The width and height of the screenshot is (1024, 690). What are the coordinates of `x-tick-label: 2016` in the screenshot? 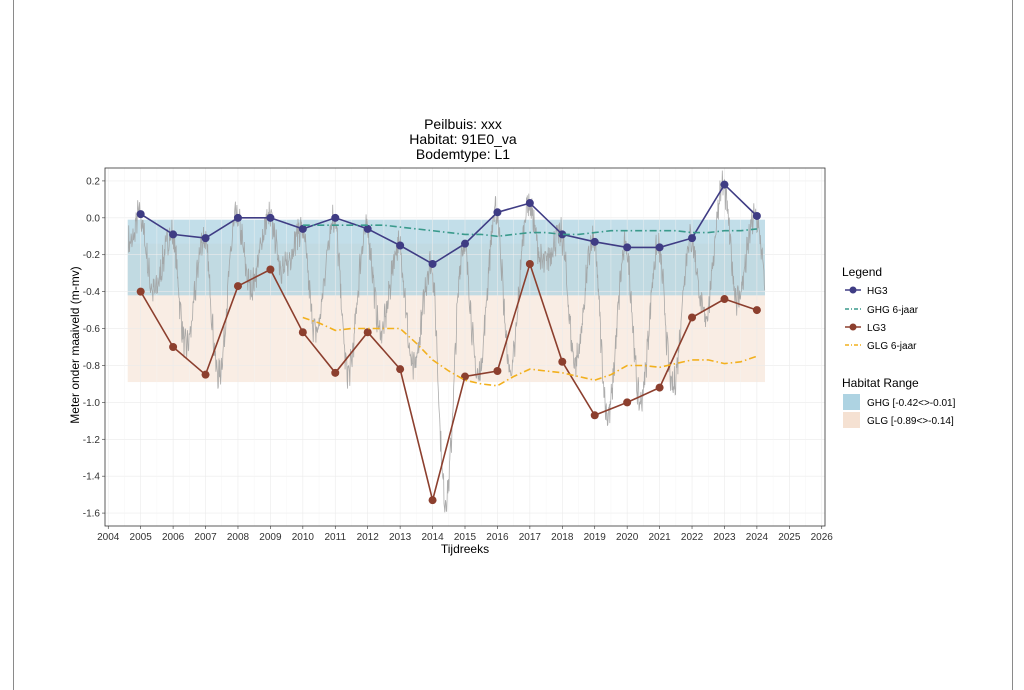 It's located at (497, 537).